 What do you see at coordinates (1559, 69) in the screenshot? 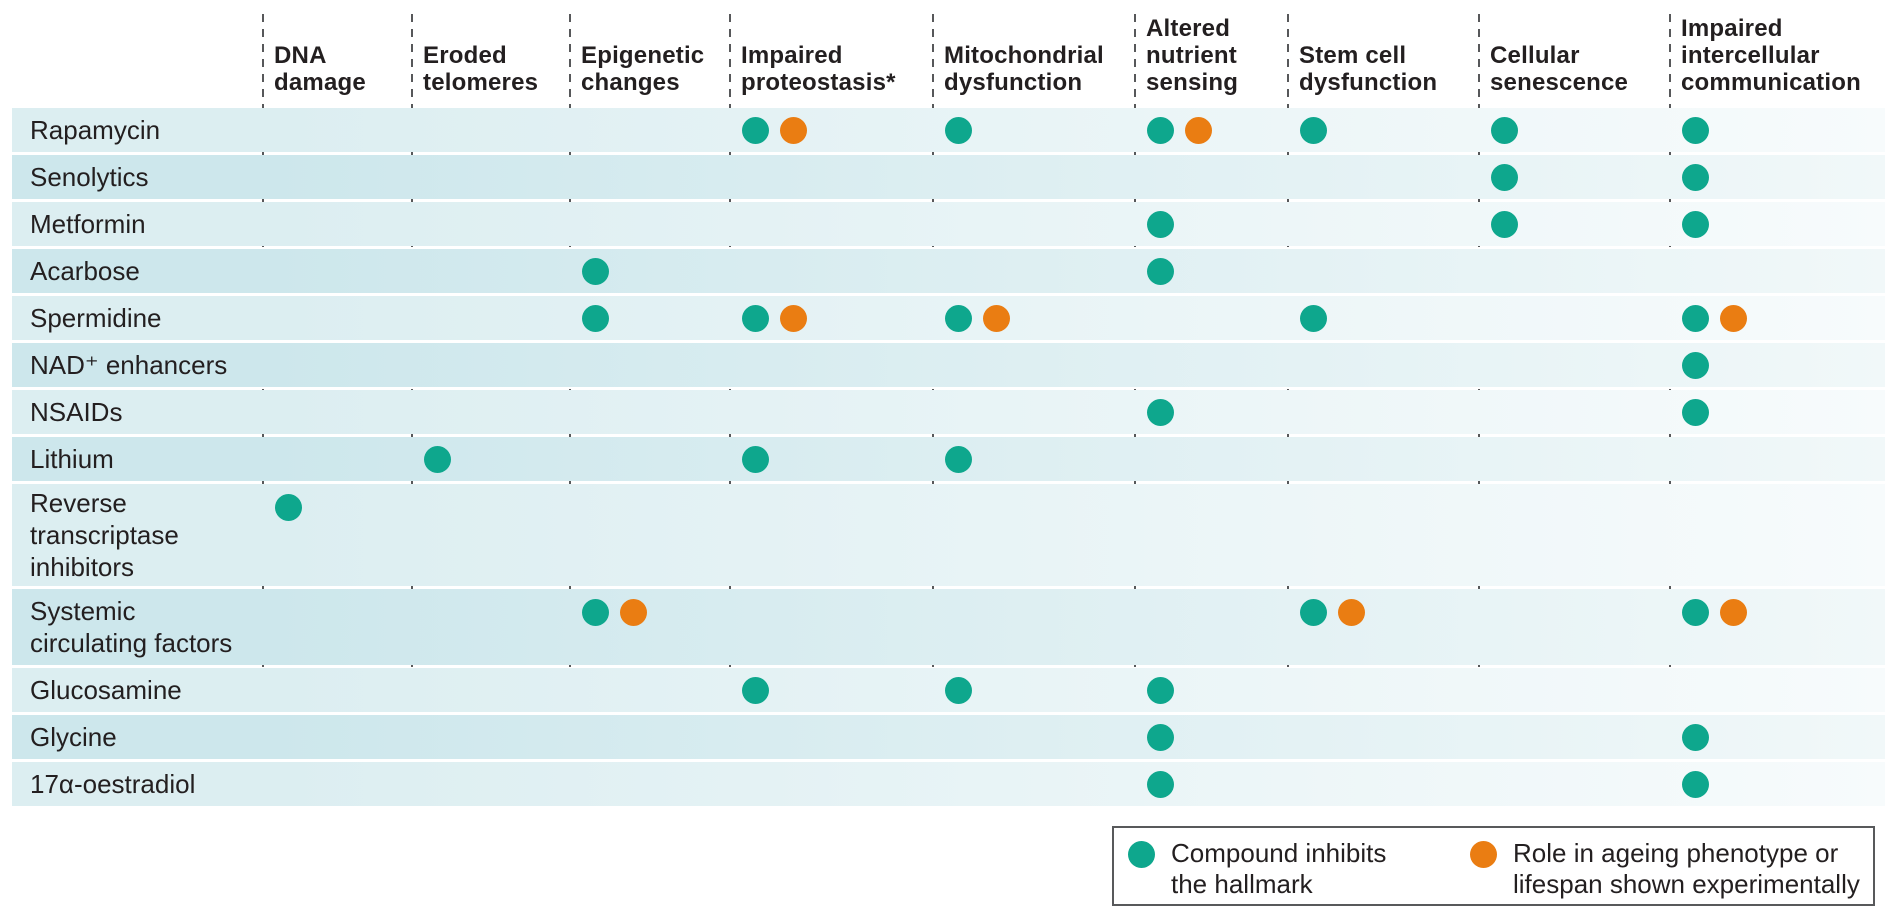
I see `column-header: Cellular senescence` at bounding box center [1559, 69].